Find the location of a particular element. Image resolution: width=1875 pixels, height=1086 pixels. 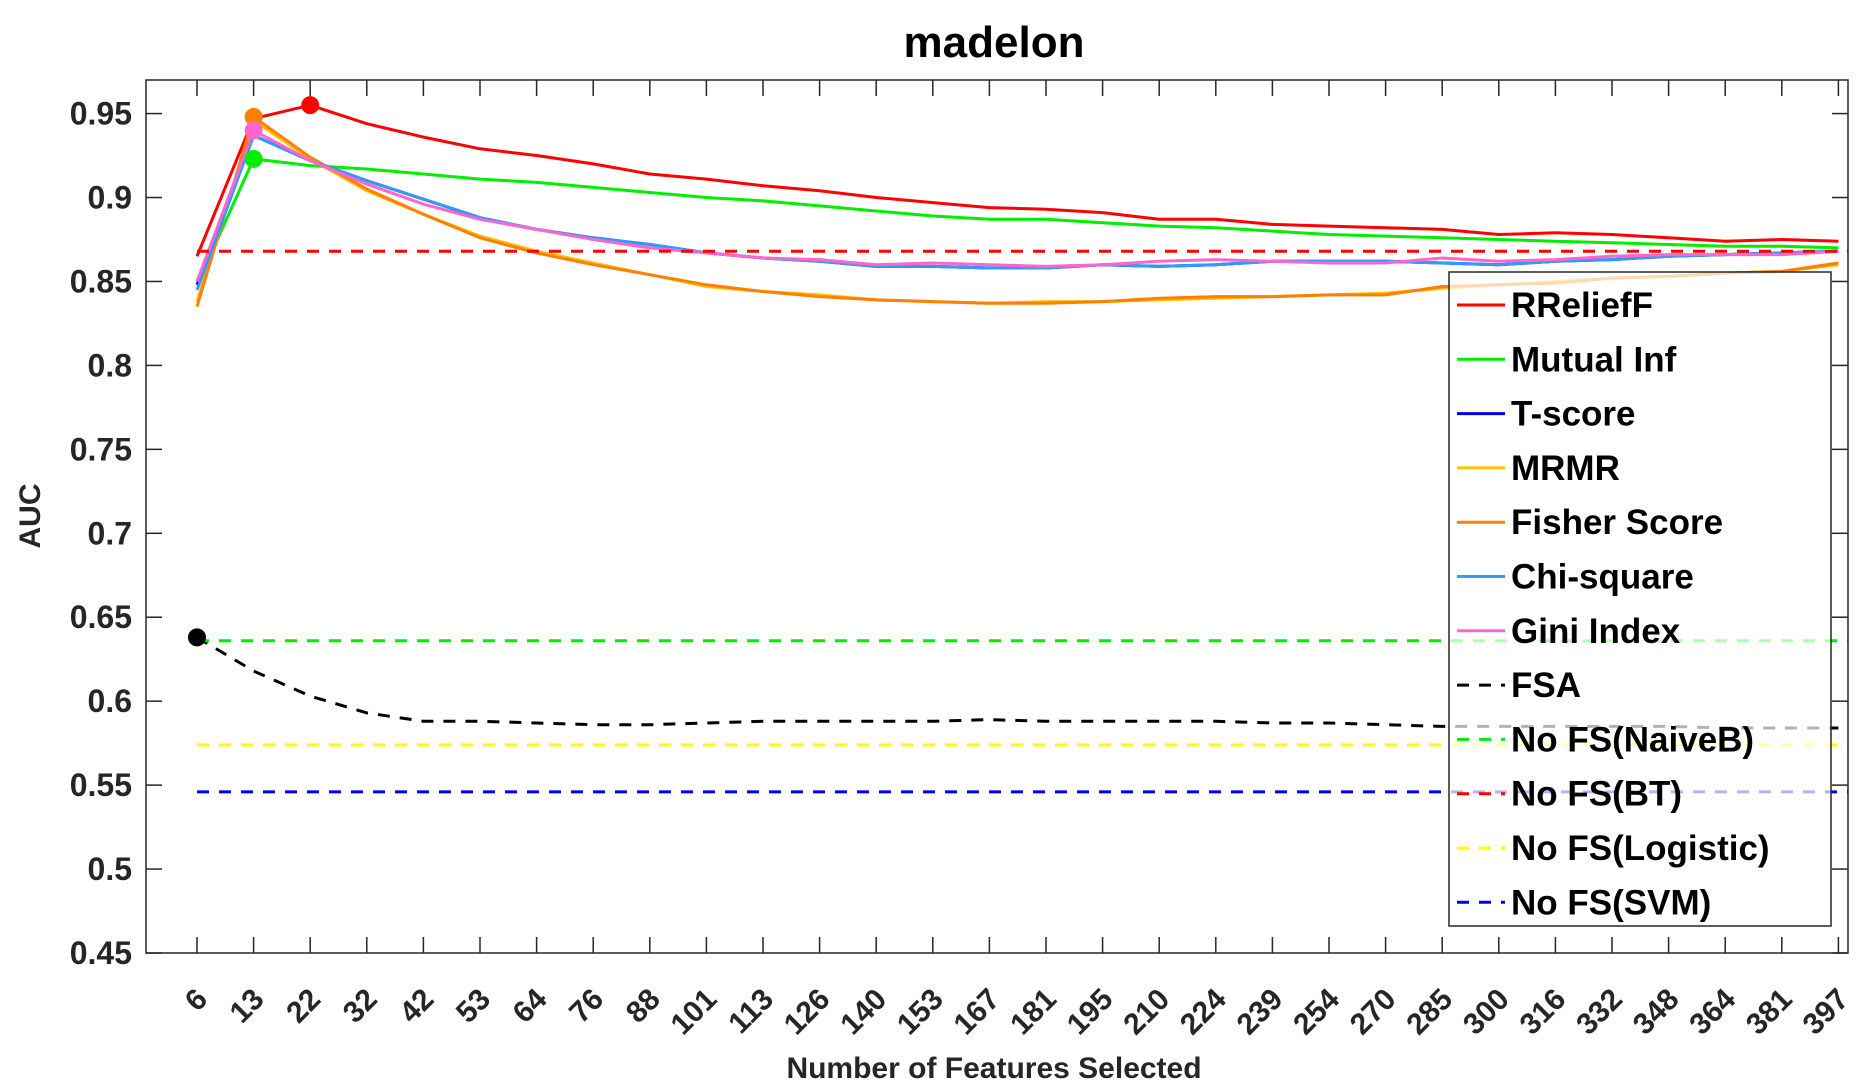

y-axis-label: AUC is located at coordinates (30, 516).